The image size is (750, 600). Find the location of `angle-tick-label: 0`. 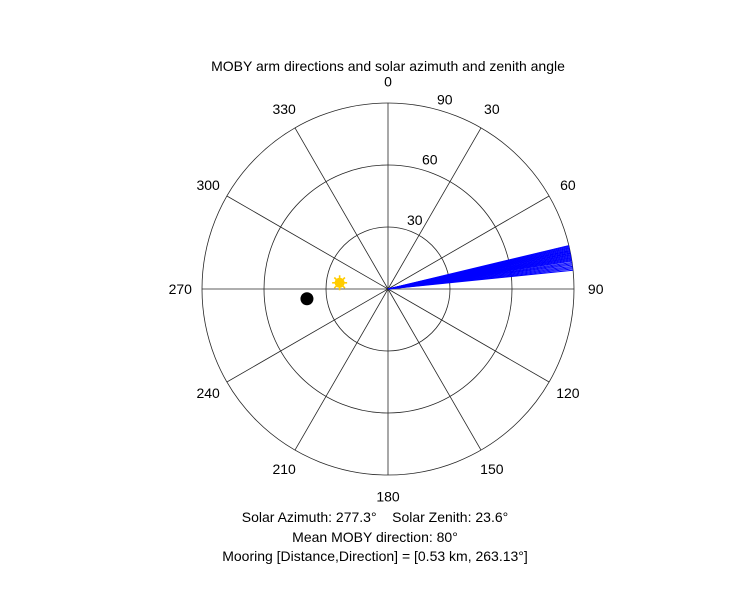

angle-tick-label: 0 is located at coordinates (388, 81).